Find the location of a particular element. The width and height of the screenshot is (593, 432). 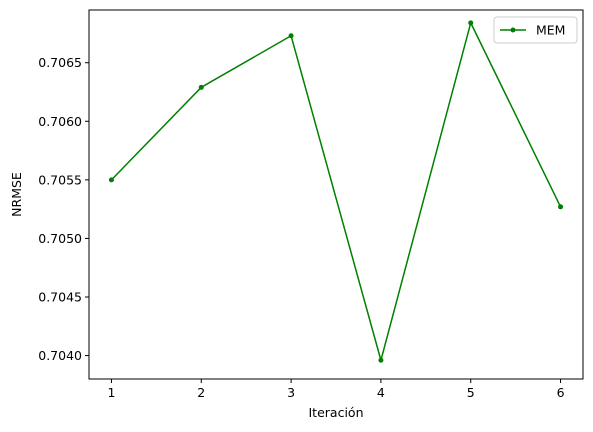

y-tick-label: 0.7055 is located at coordinates (60, 179).